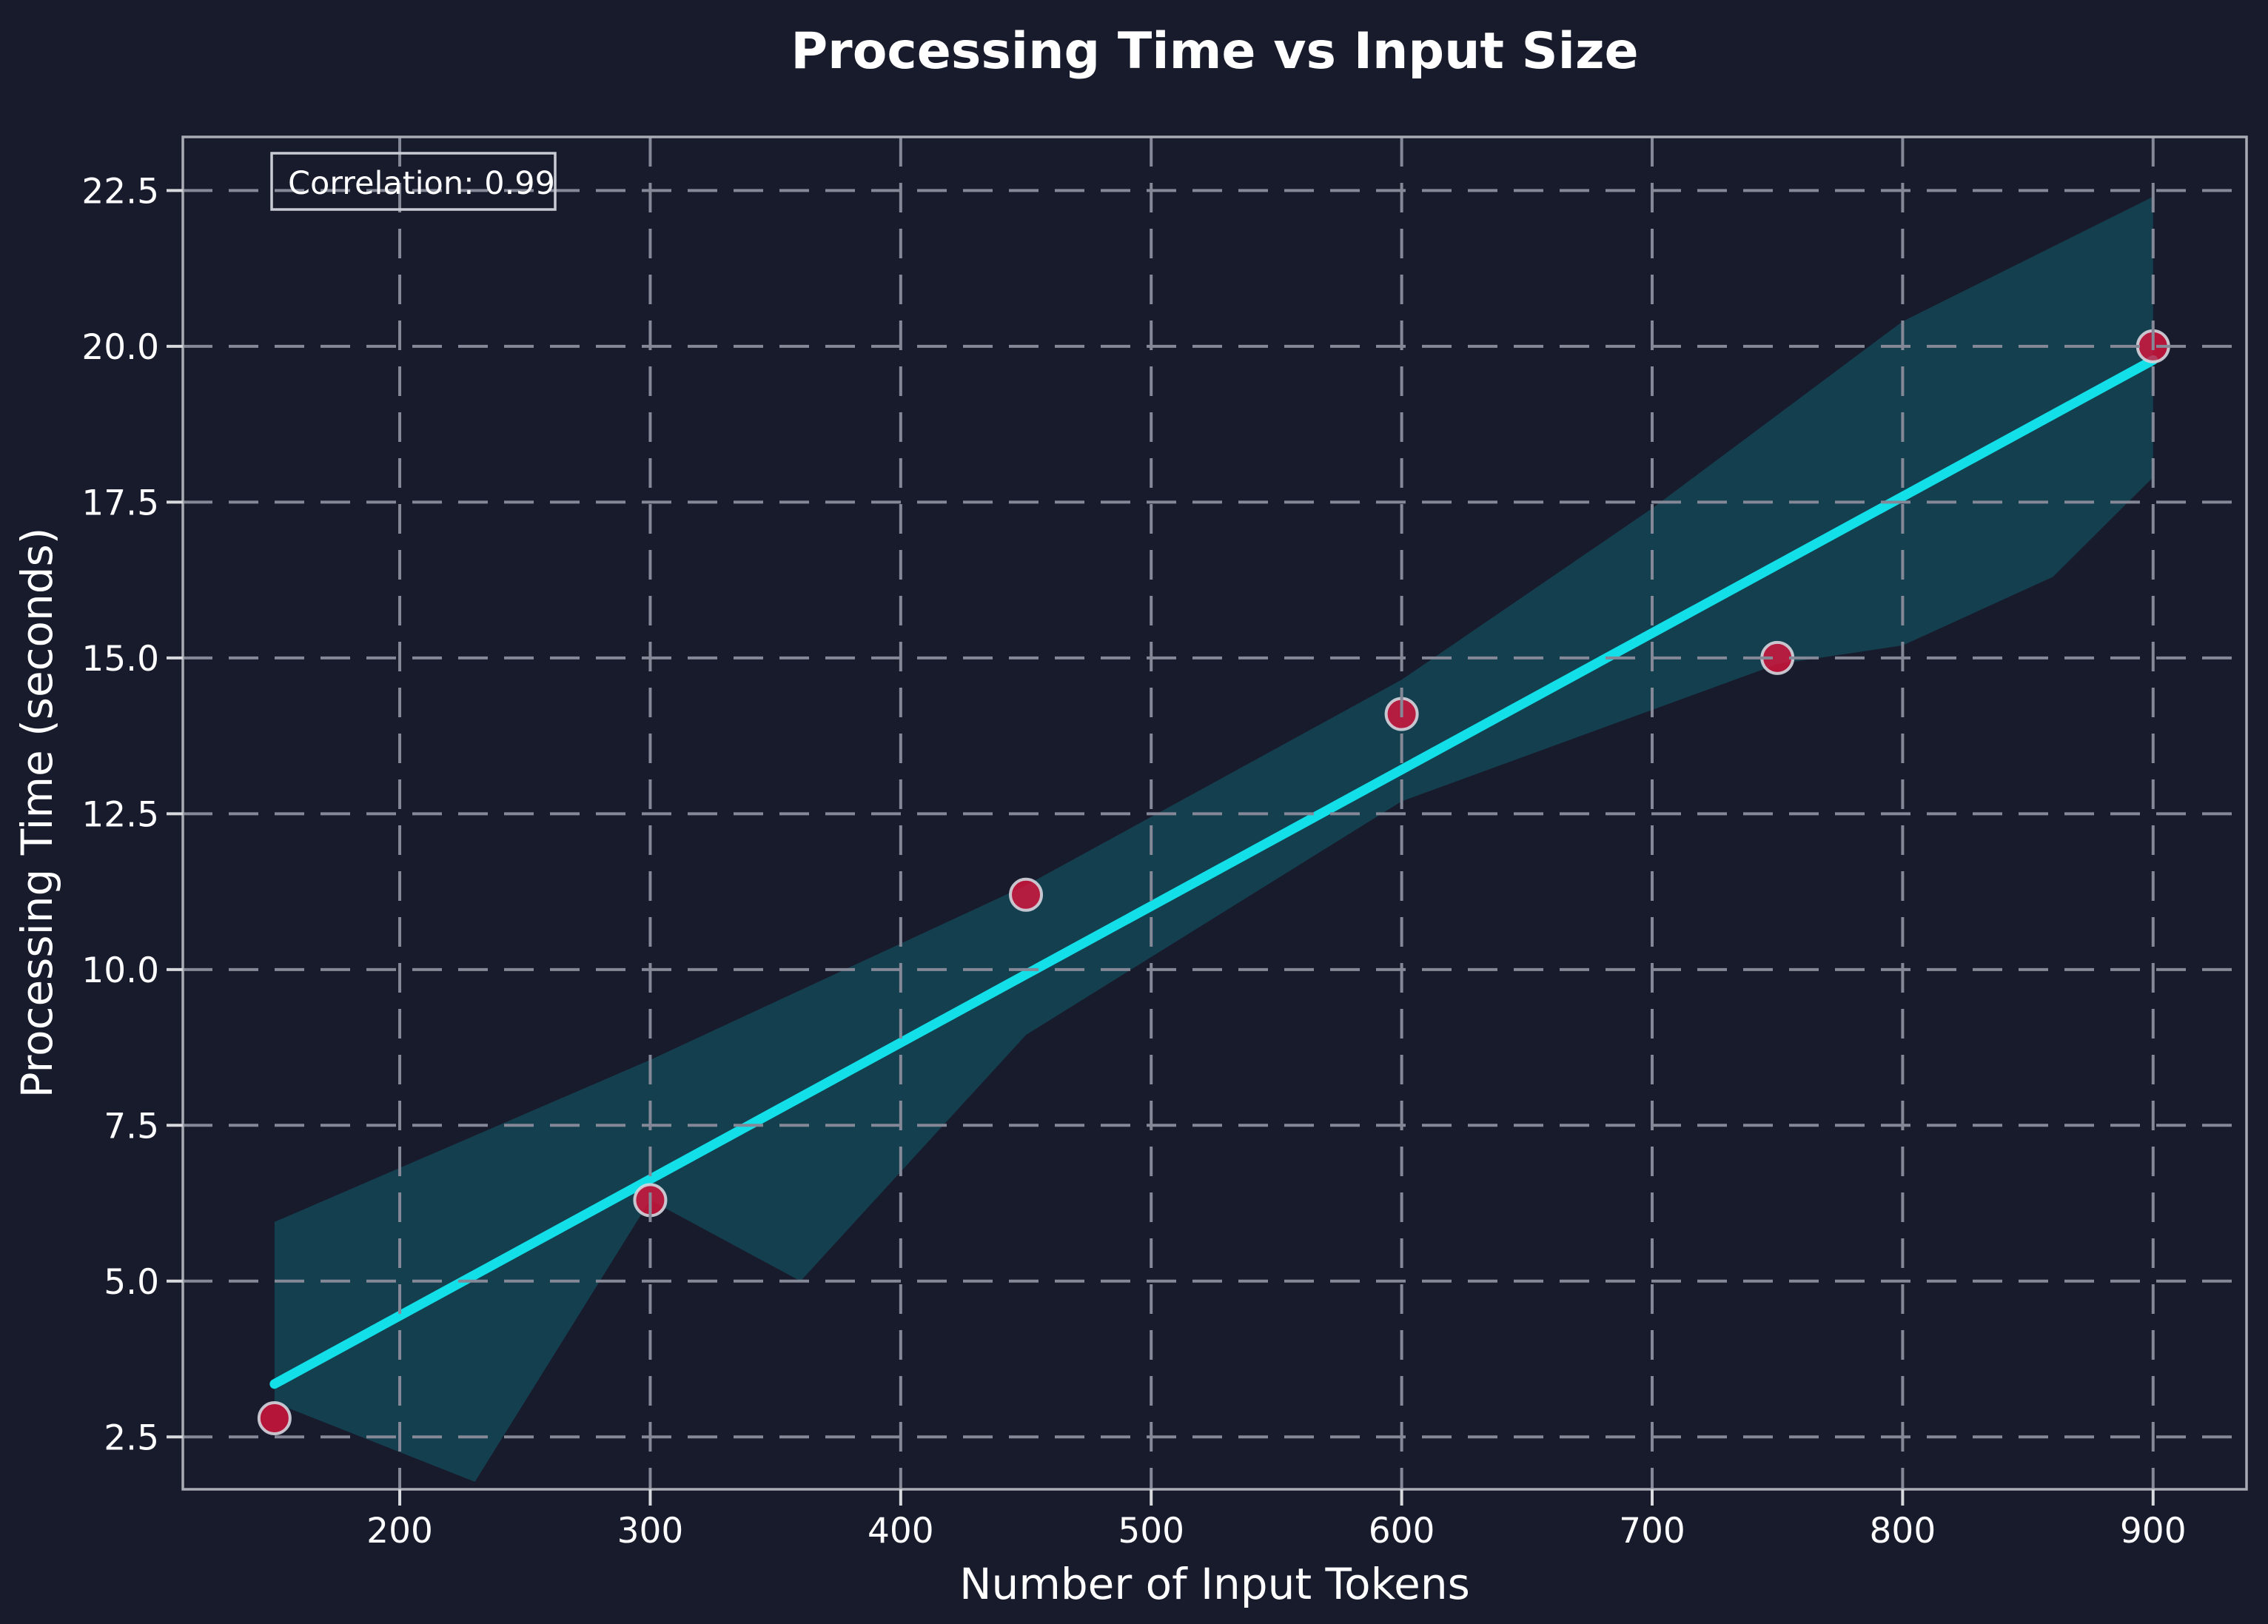 Image resolution: width=2268 pixels, height=1624 pixels. What do you see at coordinates (1402, 1531) in the screenshot?
I see `x-tick-label: 600` at bounding box center [1402, 1531].